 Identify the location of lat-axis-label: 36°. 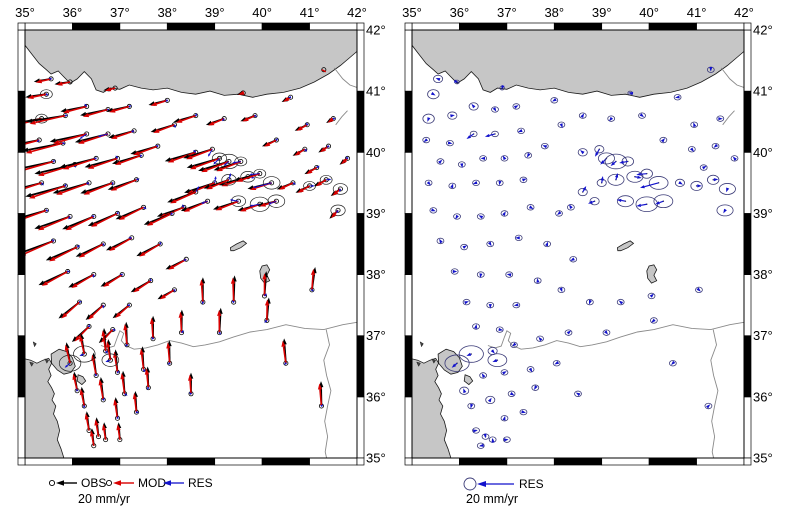
(376, 396).